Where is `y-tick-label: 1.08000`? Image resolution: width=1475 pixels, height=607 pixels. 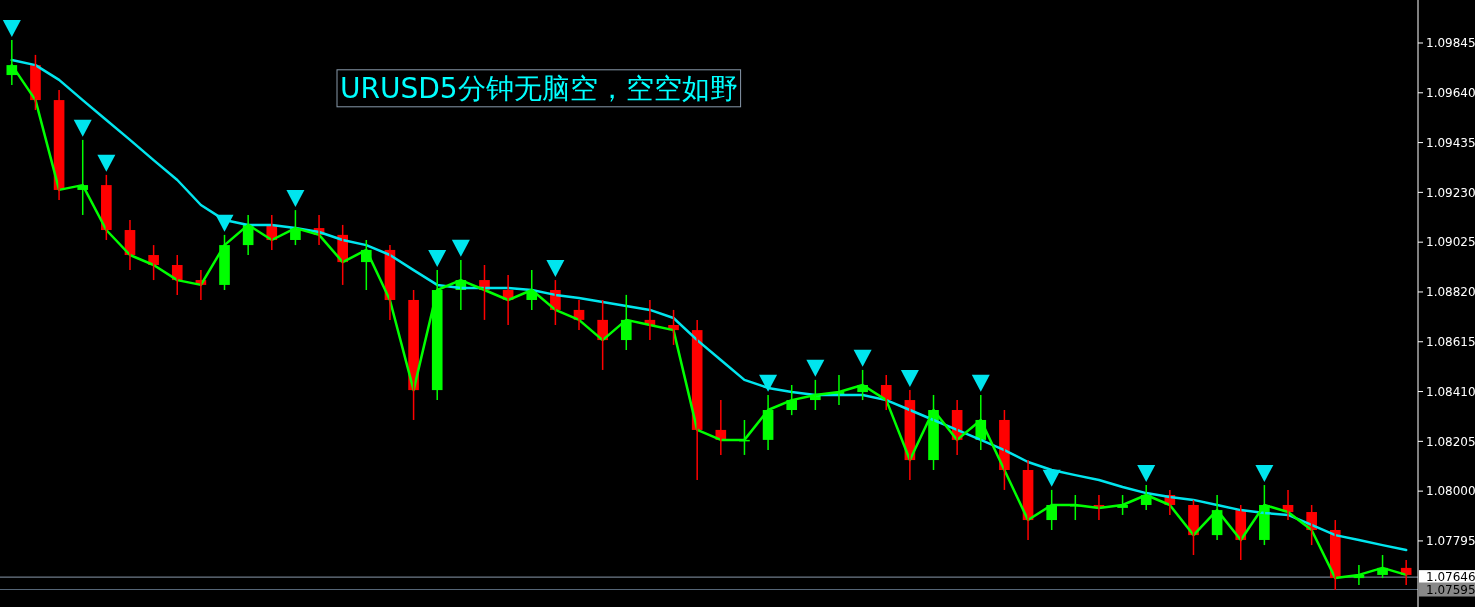 y-tick-label: 1.08000 is located at coordinates (1450, 491).